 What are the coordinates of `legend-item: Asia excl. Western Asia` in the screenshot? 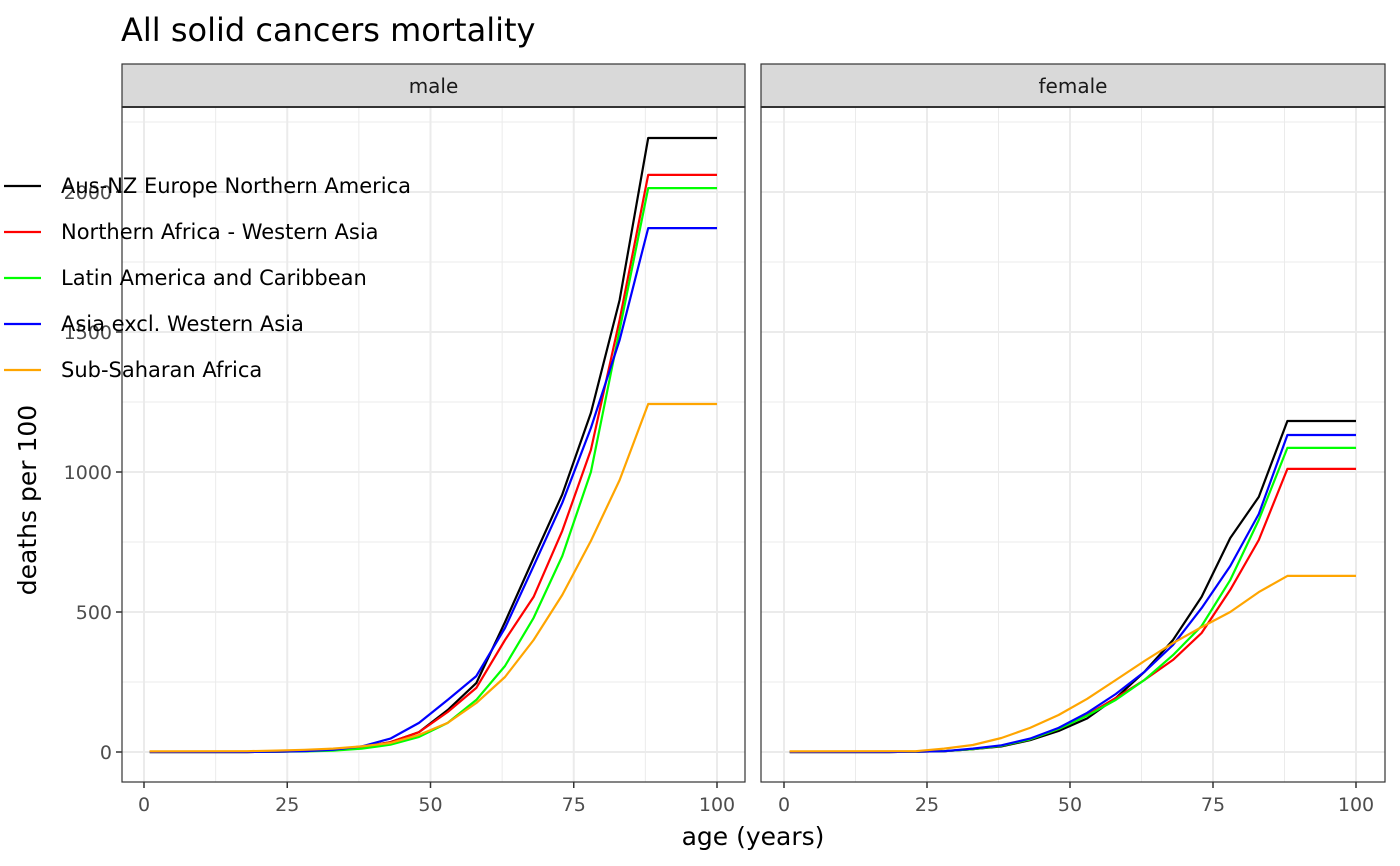 It's located at (154, 324).